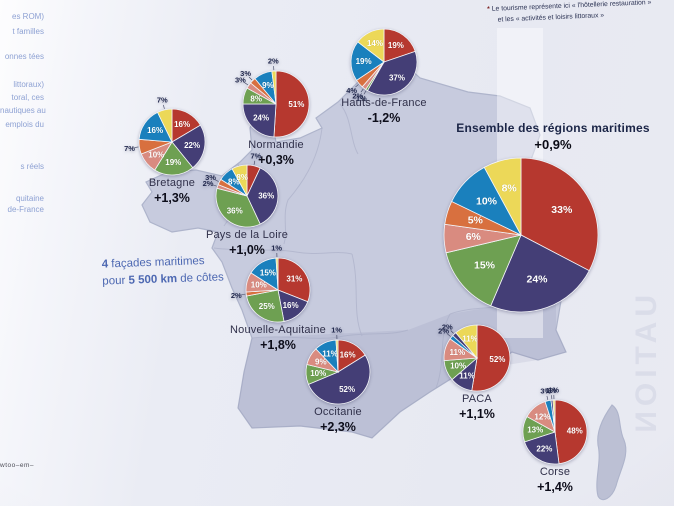 The width and height of the screenshot is (674, 506). What do you see at coordinates (477, 399) in the screenshot?
I see `region-name: PACA` at bounding box center [477, 399].